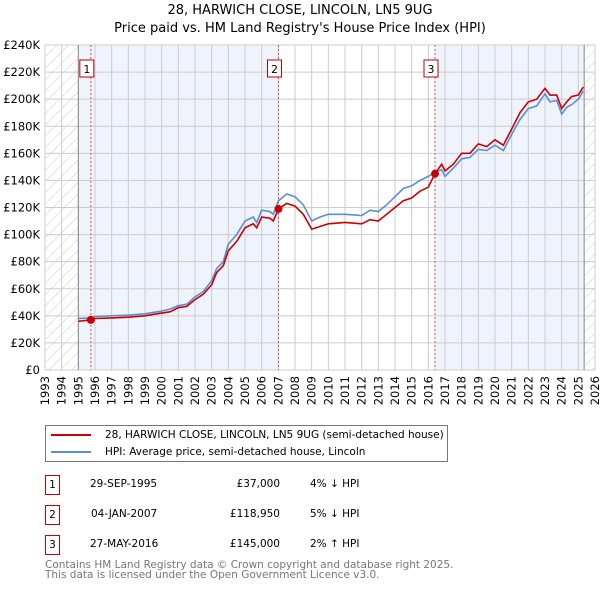 The width and height of the screenshot is (600, 590). I want to click on x-tick-label: 2007, so click(278, 390).